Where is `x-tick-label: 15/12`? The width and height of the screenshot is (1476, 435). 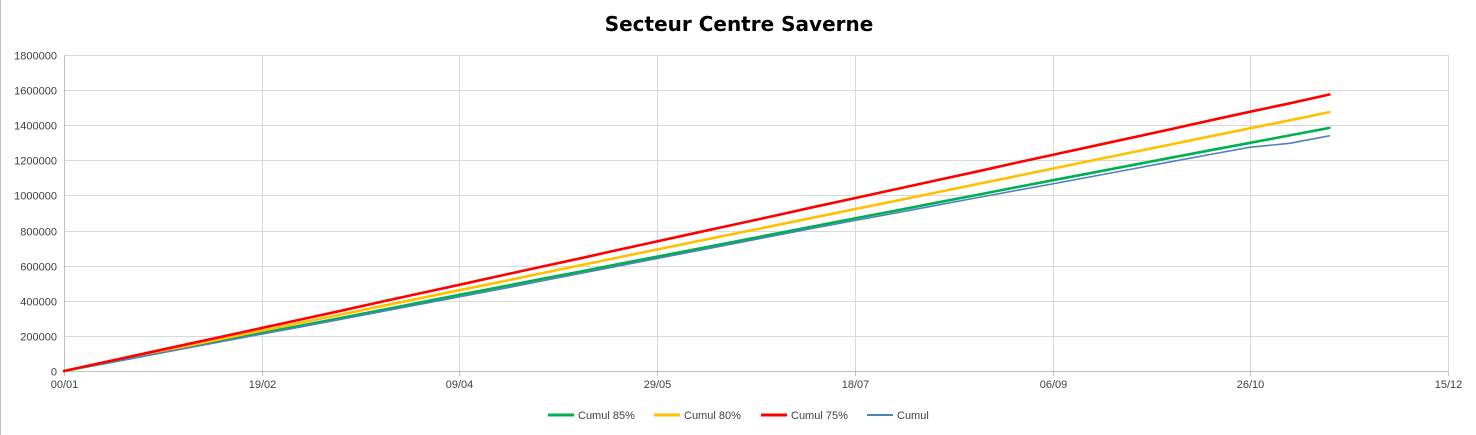 x-tick-label: 15/12 is located at coordinates (1449, 385).